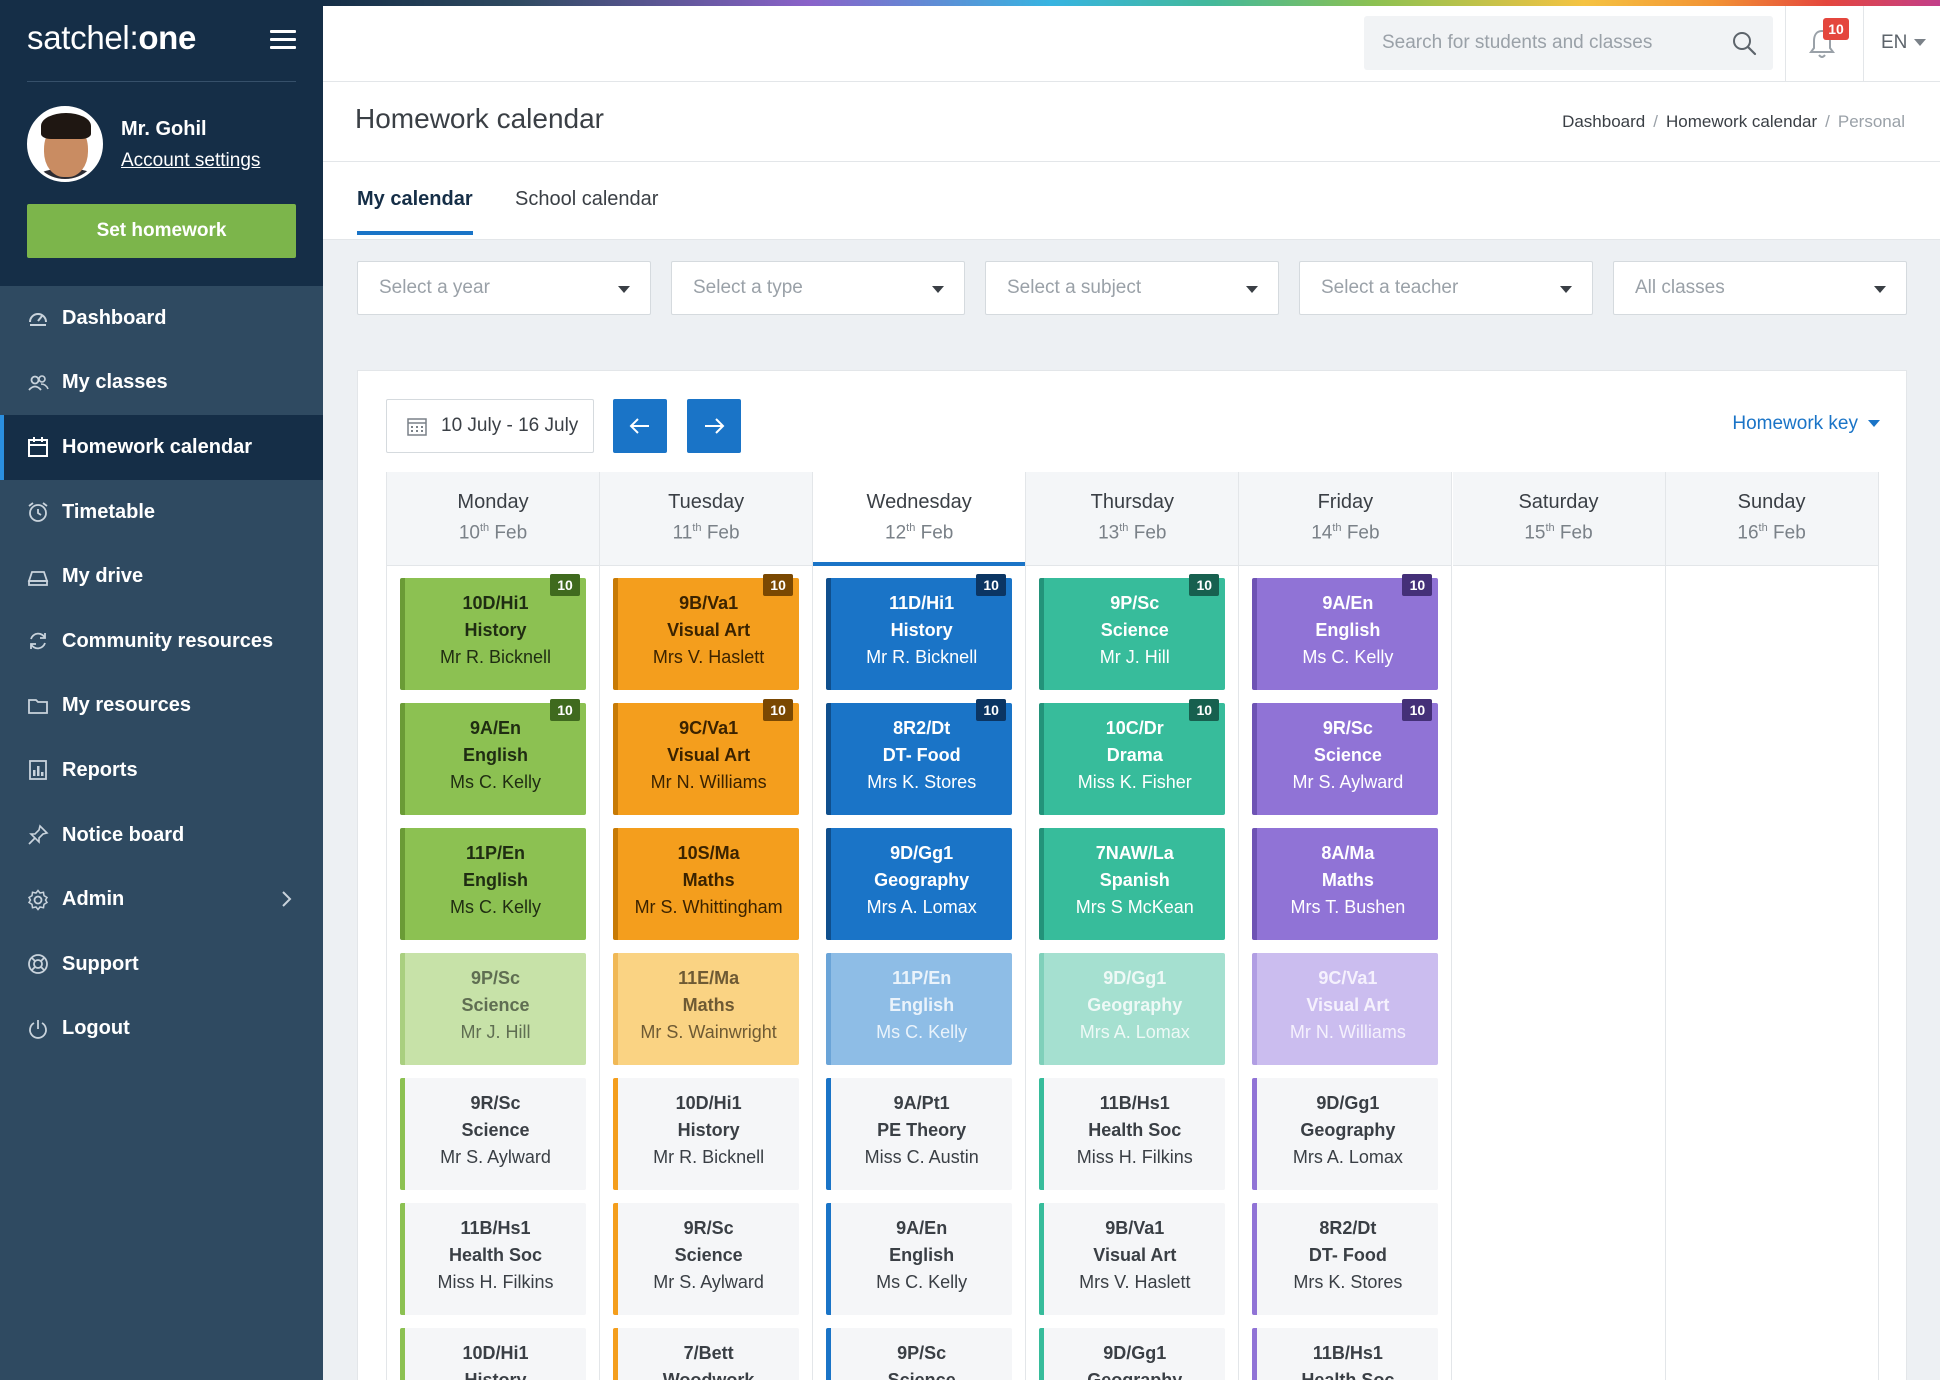  Describe the element at coordinates (919, 1354) in the screenshot. I see `homework-card: 9P/Sc Science` at that location.